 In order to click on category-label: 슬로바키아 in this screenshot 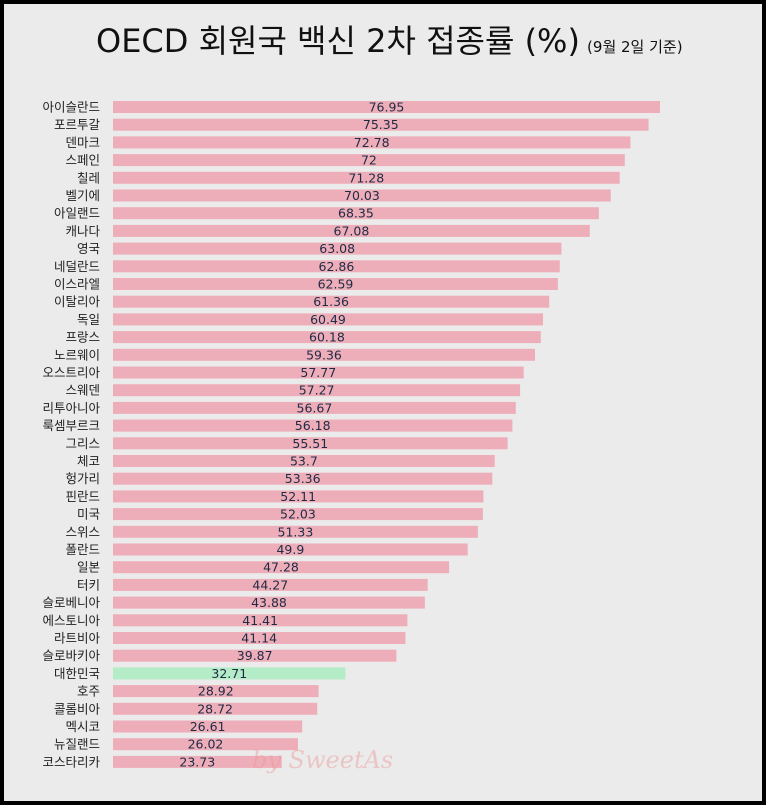, I will do `click(71, 655)`.